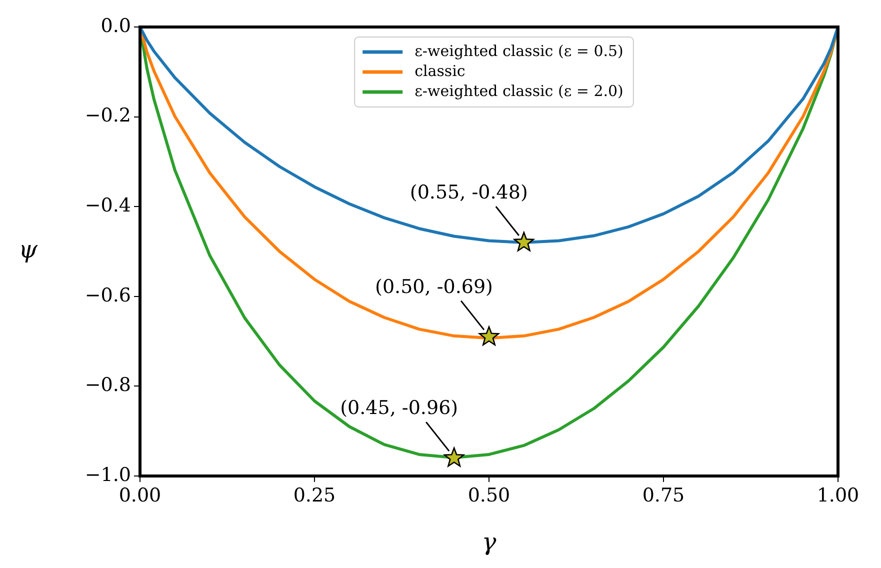 This screenshot has height=568, width=881. What do you see at coordinates (838, 495) in the screenshot?
I see `x-tick-label: 1.00` at bounding box center [838, 495].